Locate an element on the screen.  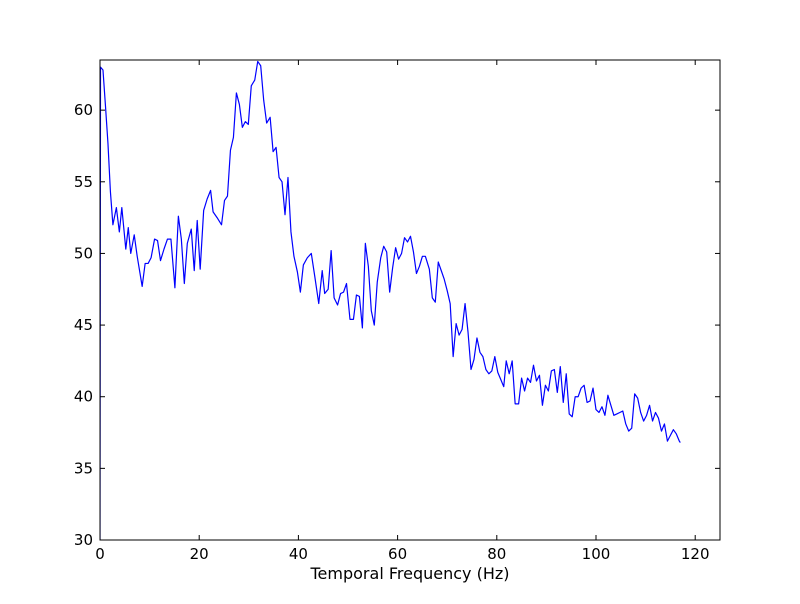
y-tick-label: 60 is located at coordinates (83, 110).